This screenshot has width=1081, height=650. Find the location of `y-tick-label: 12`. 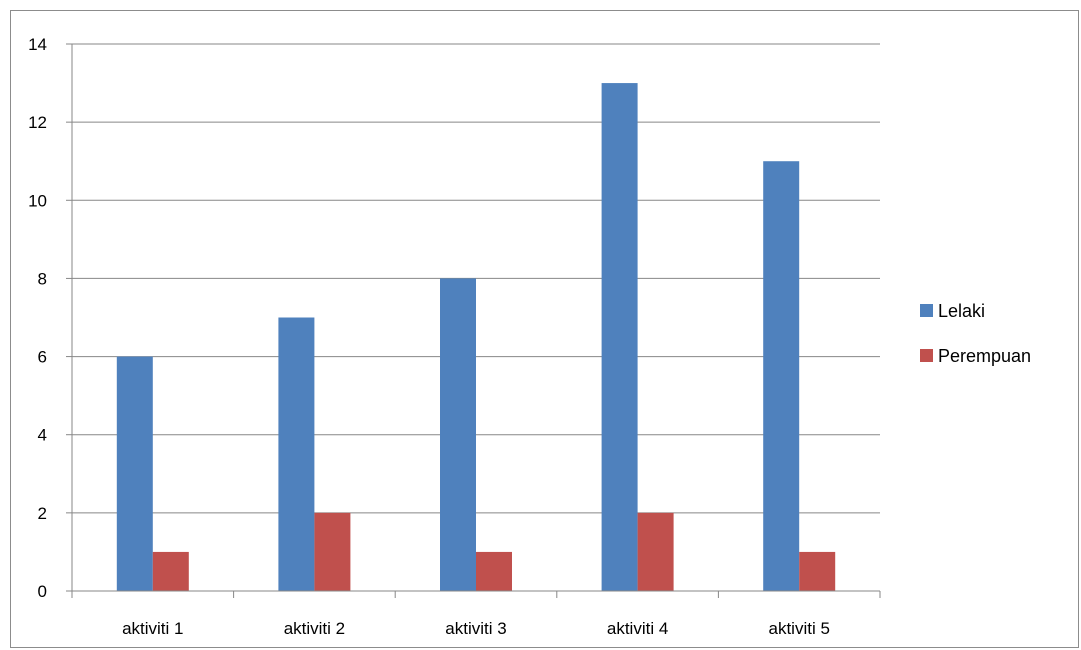

y-tick-label: 12 is located at coordinates (37, 122).